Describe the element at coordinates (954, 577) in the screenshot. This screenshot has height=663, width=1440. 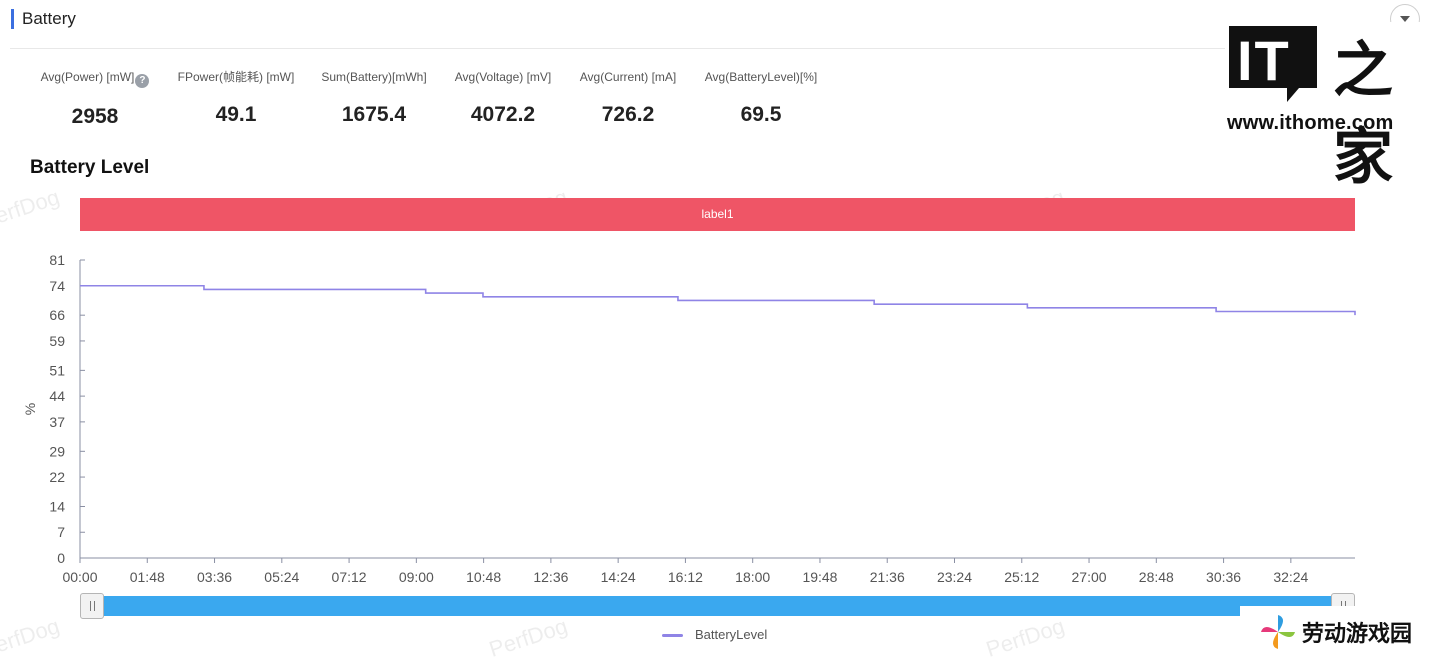
I see `x-tick-label: 23:24` at that location.